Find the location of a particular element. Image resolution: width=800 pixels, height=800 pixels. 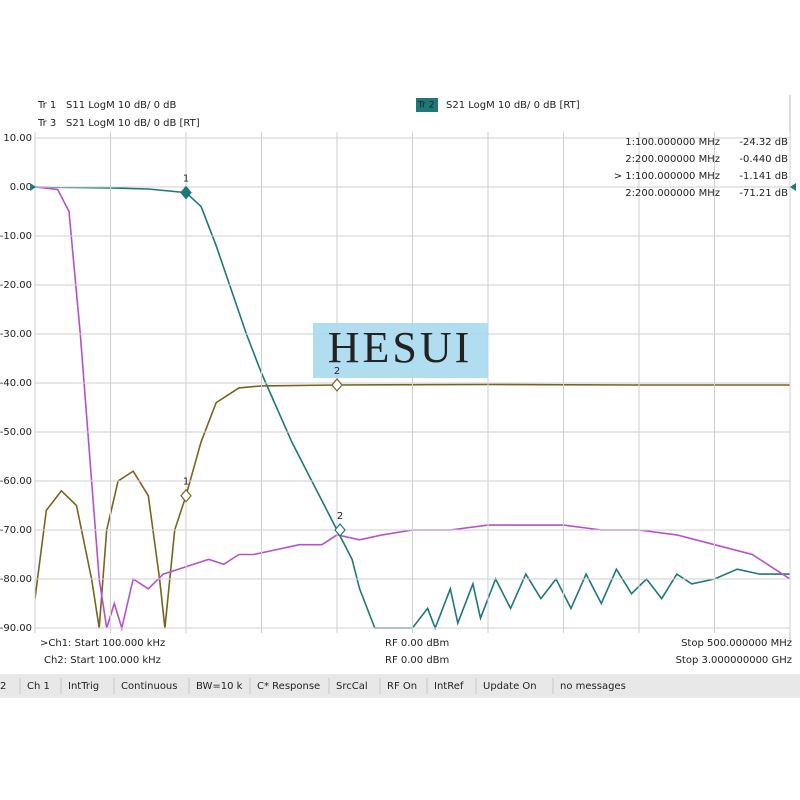

readout-freq: 1:100.000000 MHz is located at coordinates (672, 142).